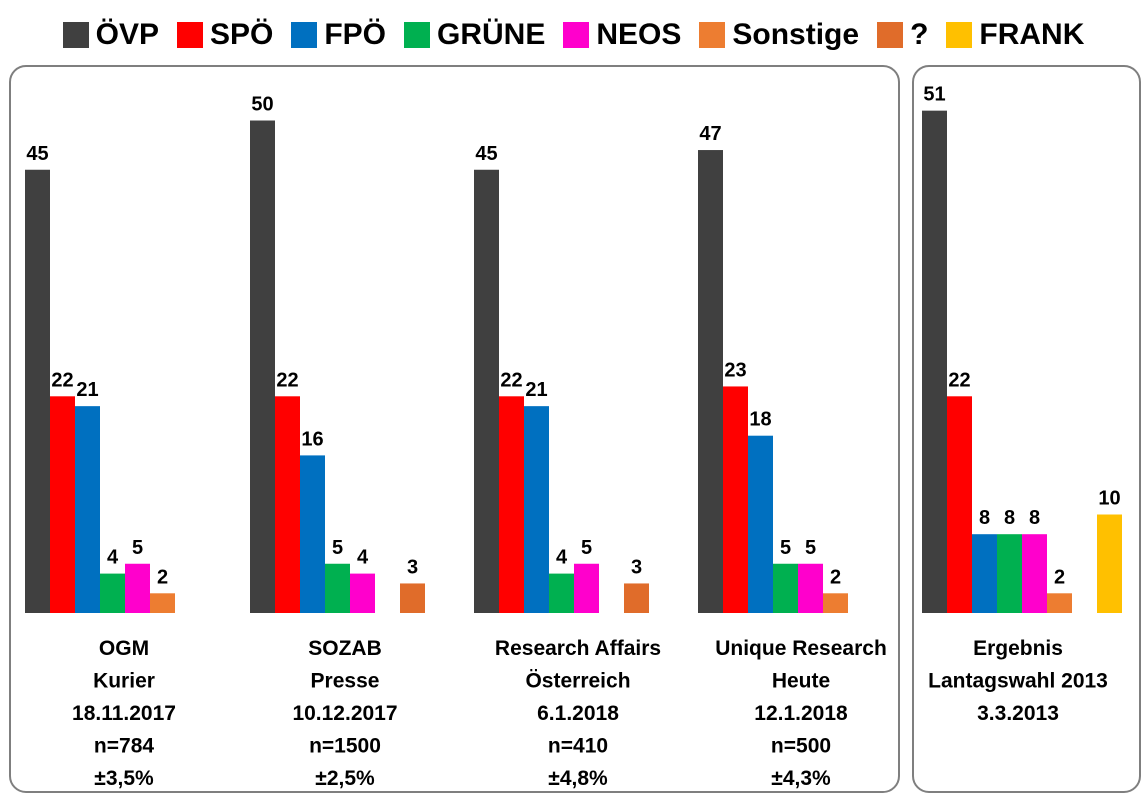 The image size is (1147, 798). I want to click on group-label-3-3: n=500, so click(801, 746).